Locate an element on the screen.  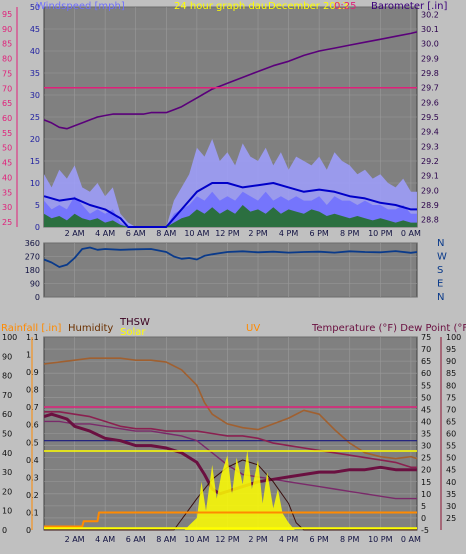
barometer-y-tick: 28.9 is located at coordinates (430, 205).